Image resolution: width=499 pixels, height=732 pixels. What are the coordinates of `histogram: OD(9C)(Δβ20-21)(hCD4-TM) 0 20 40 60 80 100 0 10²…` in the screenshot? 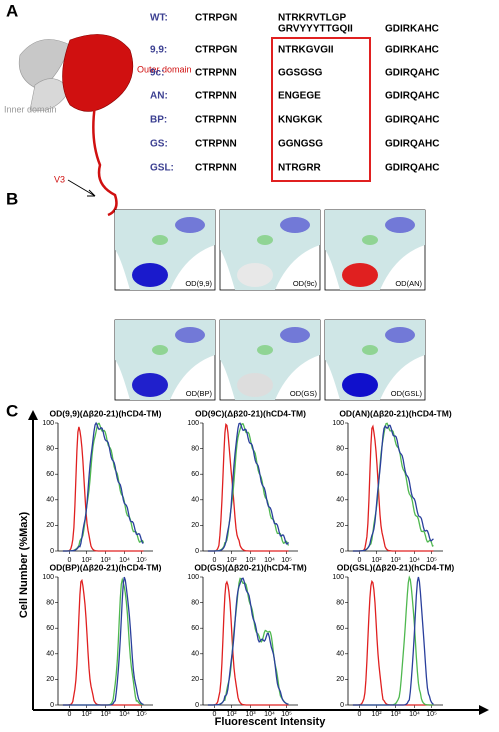 It's located at (246, 486).